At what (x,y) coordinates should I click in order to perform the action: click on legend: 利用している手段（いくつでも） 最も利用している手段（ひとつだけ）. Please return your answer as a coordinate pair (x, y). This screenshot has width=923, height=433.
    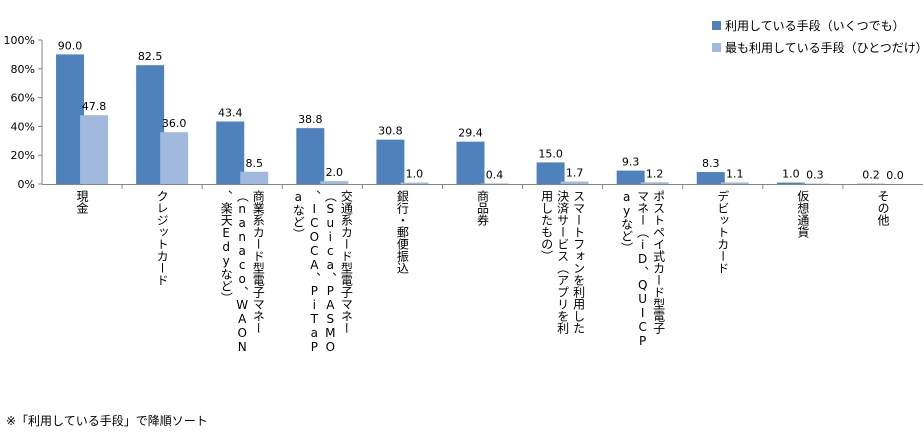
    Looking at the image, I should click on (817, 36).